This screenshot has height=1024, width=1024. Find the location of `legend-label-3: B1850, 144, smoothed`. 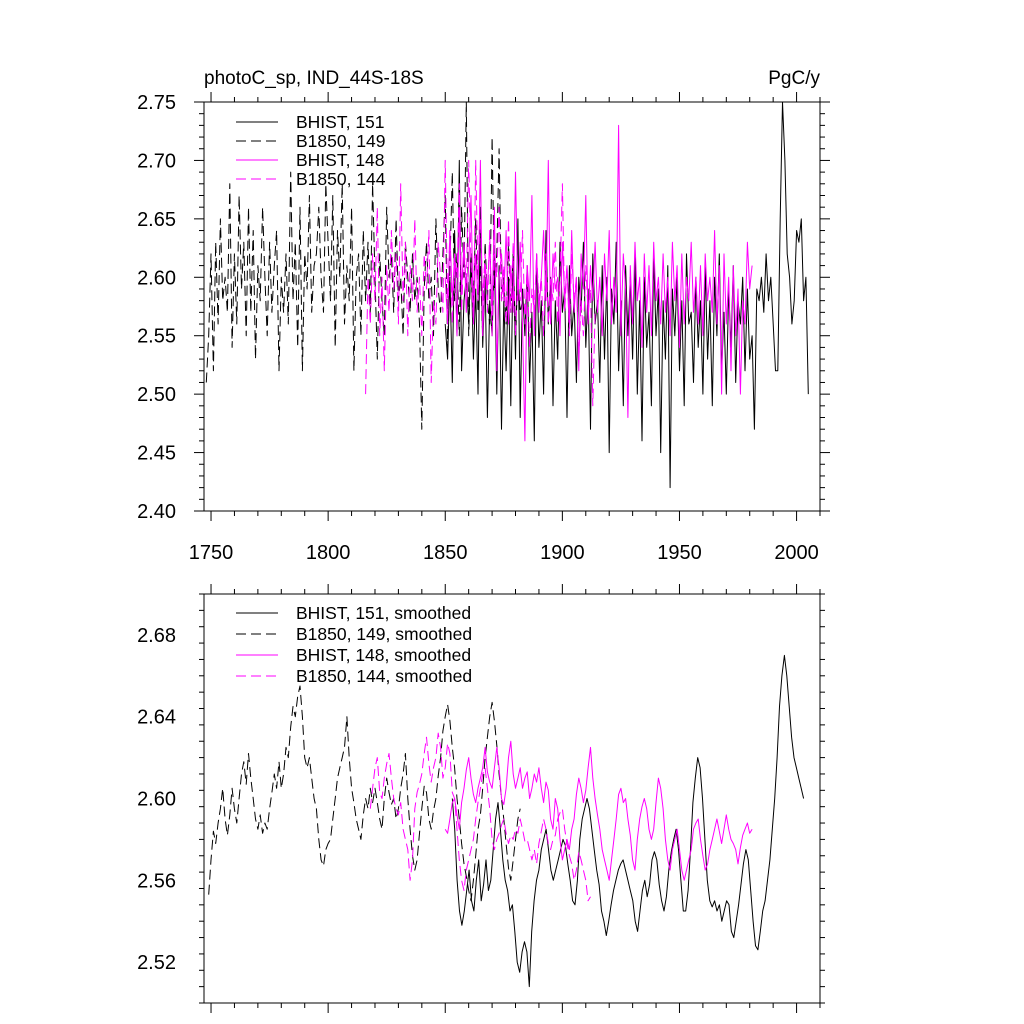

legend-label-3: B1850, 144, smoothed is located at coordinates (384, 676).